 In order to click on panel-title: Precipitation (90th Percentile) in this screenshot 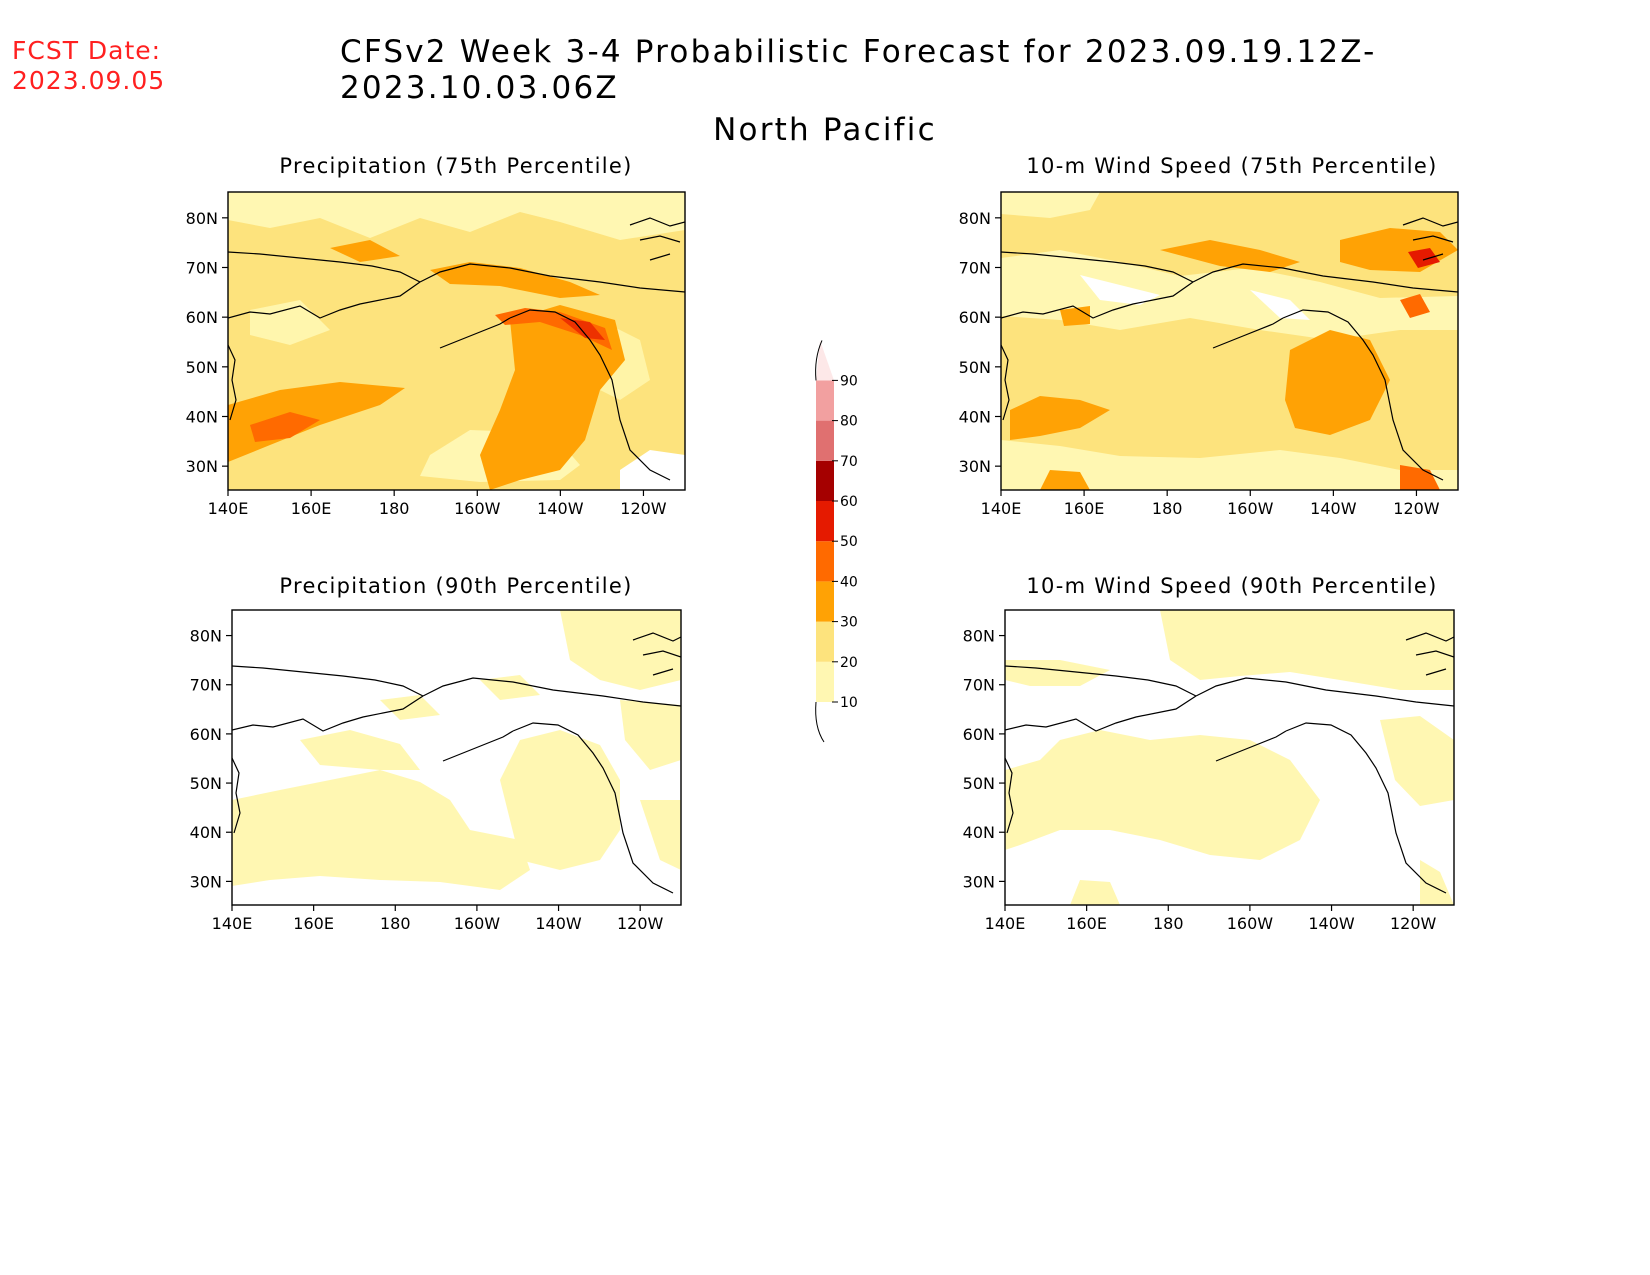, I will do `click(455, 586)`.